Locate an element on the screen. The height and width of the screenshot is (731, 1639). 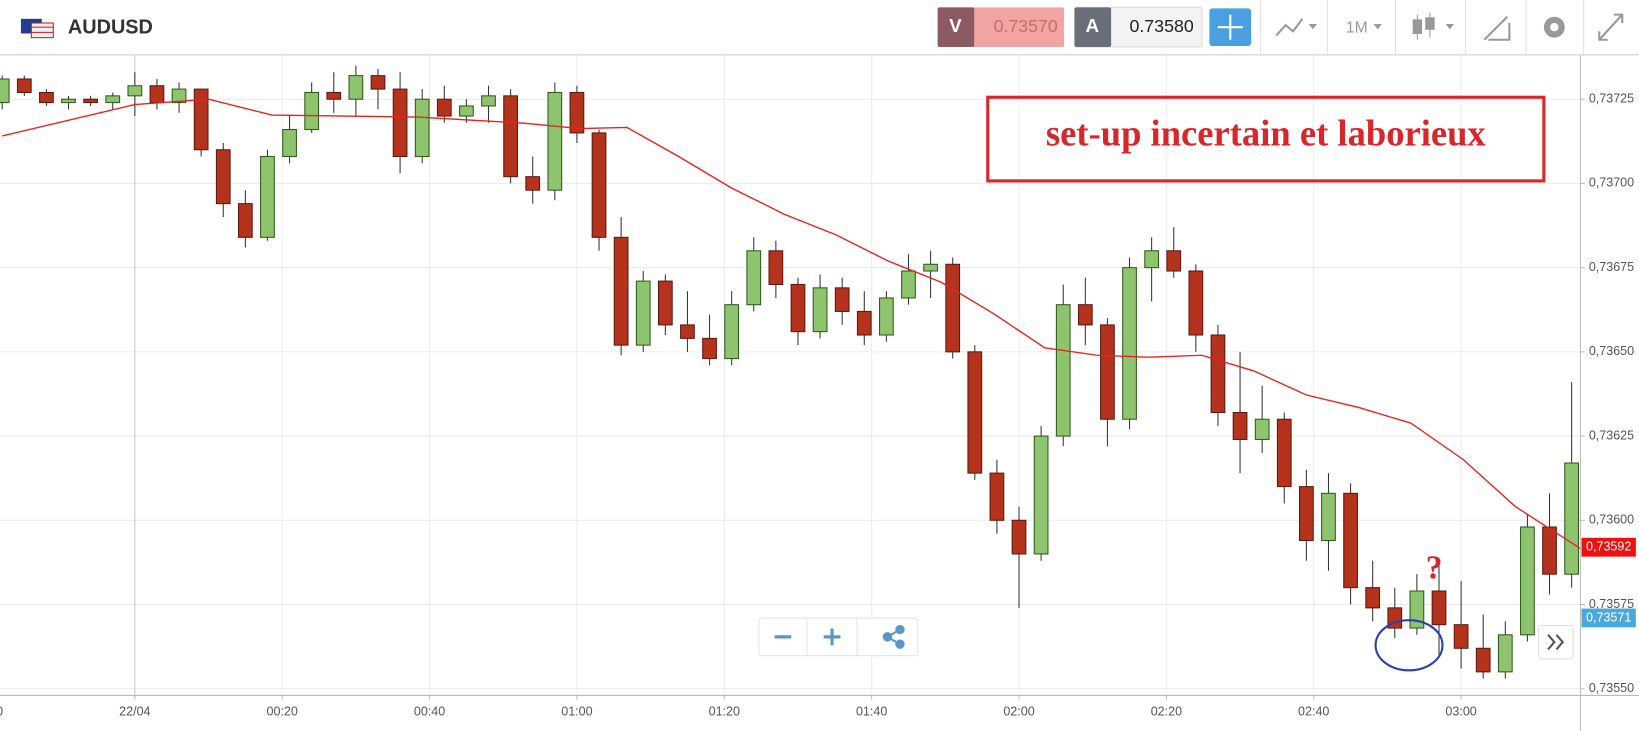
settings-button is located at coordinates (1554, 27).